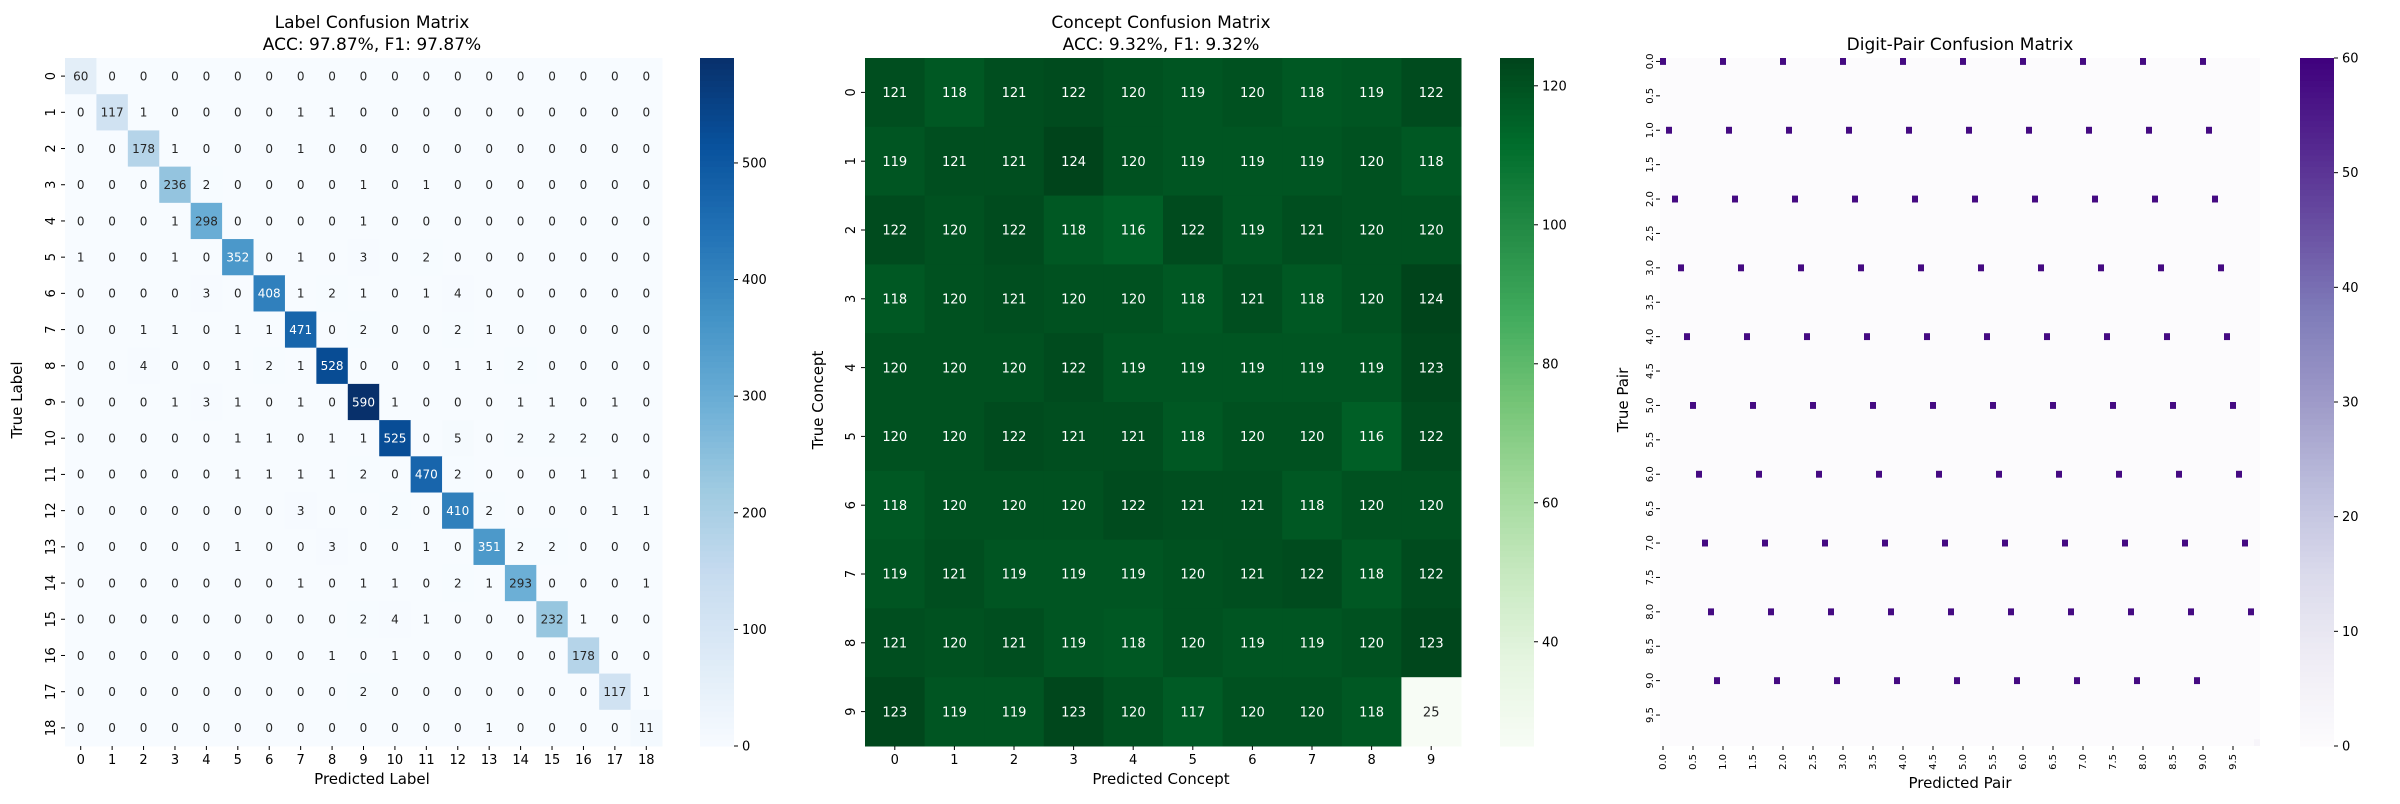 Image resolution: width=2400 pixels, height=804 pixels. What do you see at coordinates (364, 257) in the screenshot?
I see `cell-value-label: 3` at bounding box center [364, 257].